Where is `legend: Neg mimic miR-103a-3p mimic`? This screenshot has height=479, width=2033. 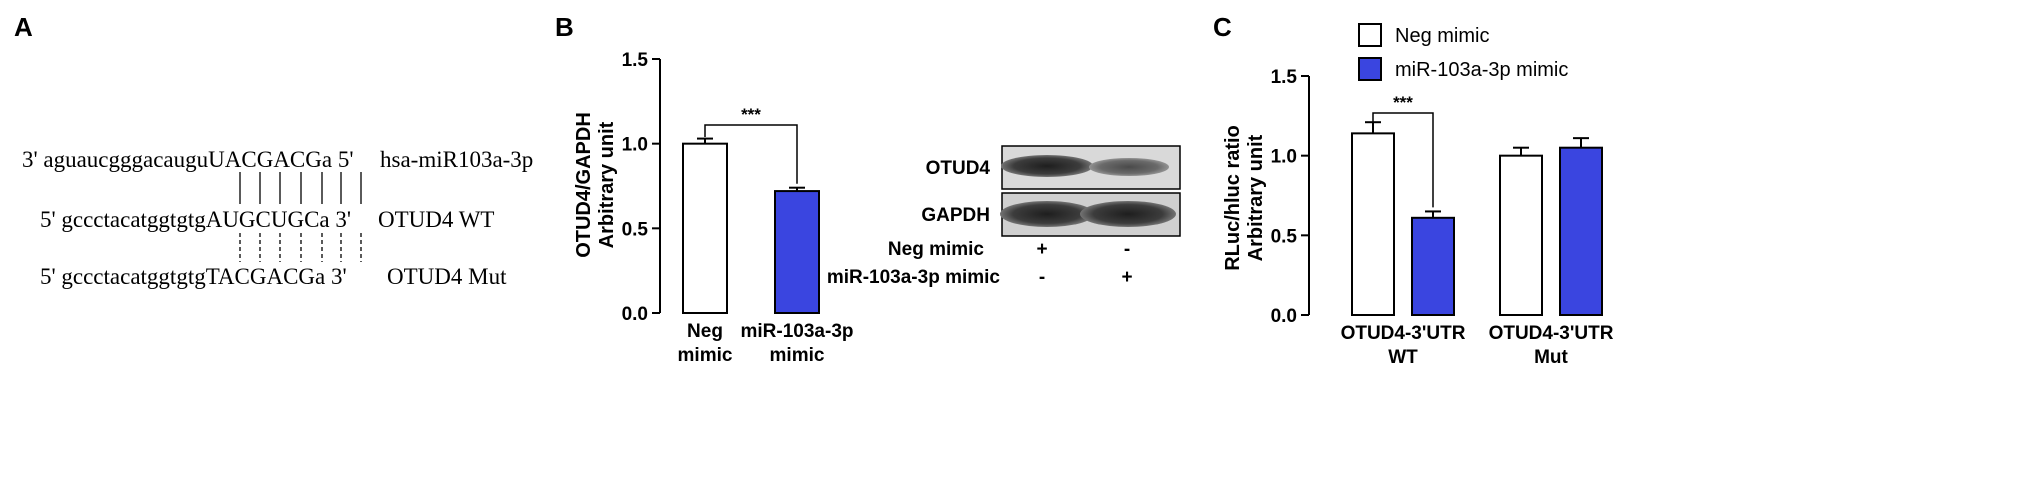 legend: Neg mimic miR-103a-3p mimic is located at coordinates (1463, 52).